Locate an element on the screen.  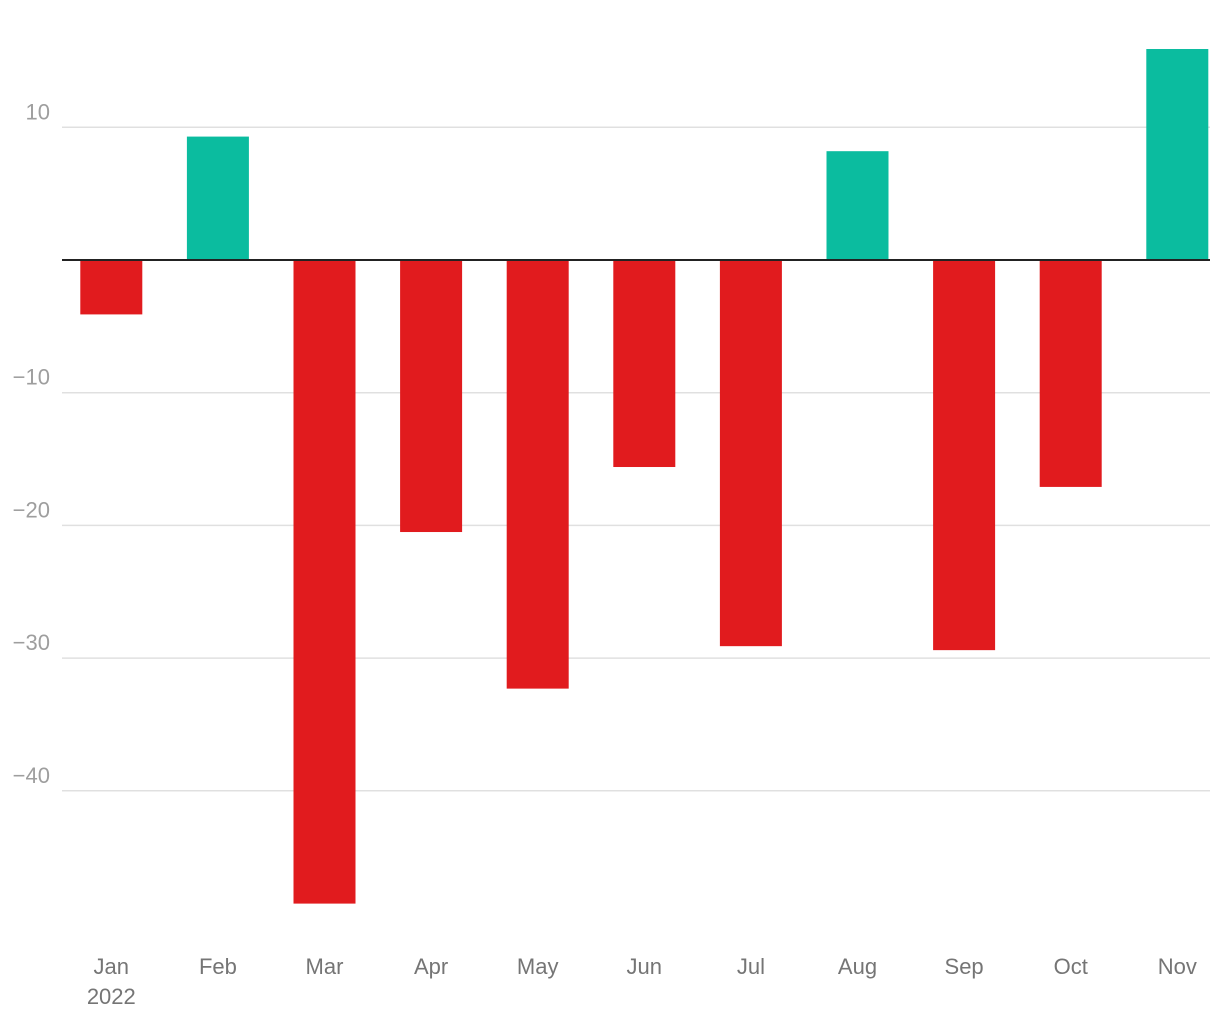
bar-may is located at coordinates (537, 474).